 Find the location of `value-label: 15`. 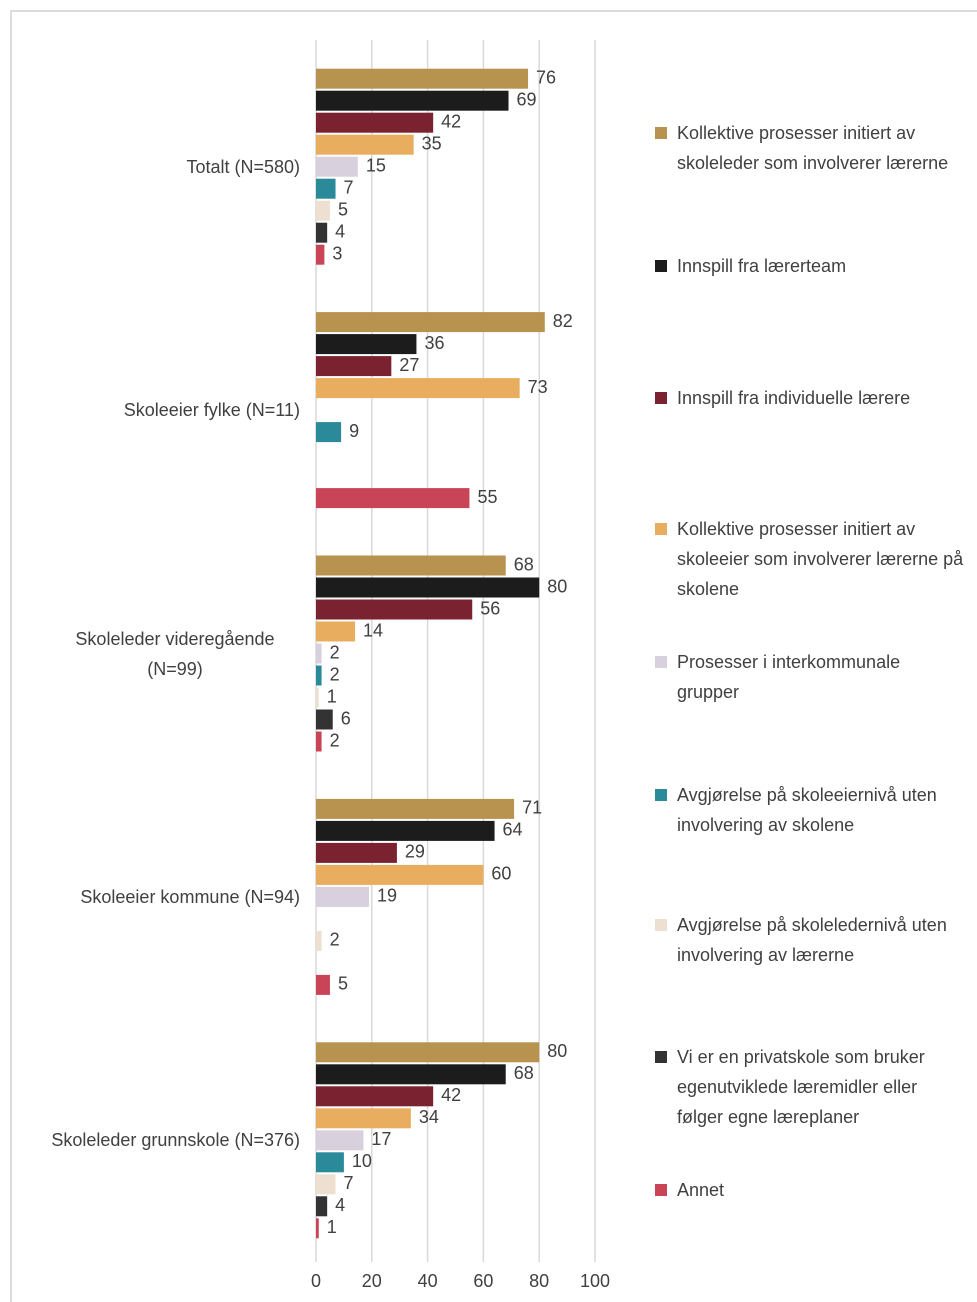

value-label: 15 is located at coordinates (376, 165).